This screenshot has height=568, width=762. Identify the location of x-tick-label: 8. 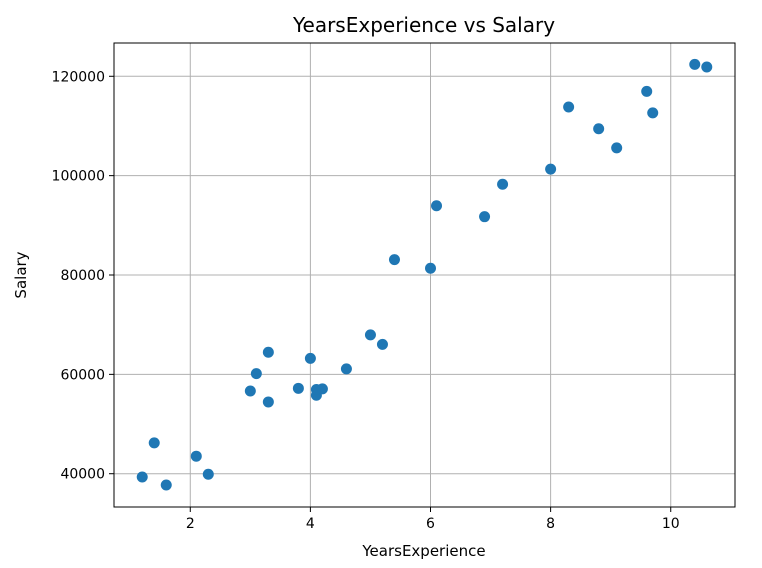
(550, 524).